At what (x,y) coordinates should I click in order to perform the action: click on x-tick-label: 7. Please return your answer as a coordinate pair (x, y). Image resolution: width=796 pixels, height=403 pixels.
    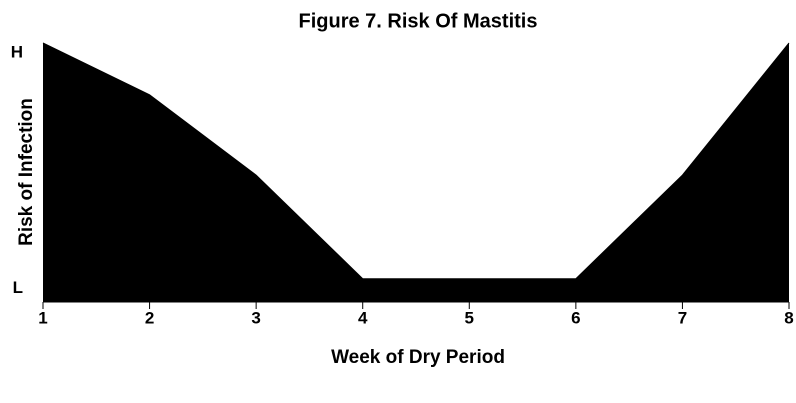
    Looking at the image, I should click on (682, 317).